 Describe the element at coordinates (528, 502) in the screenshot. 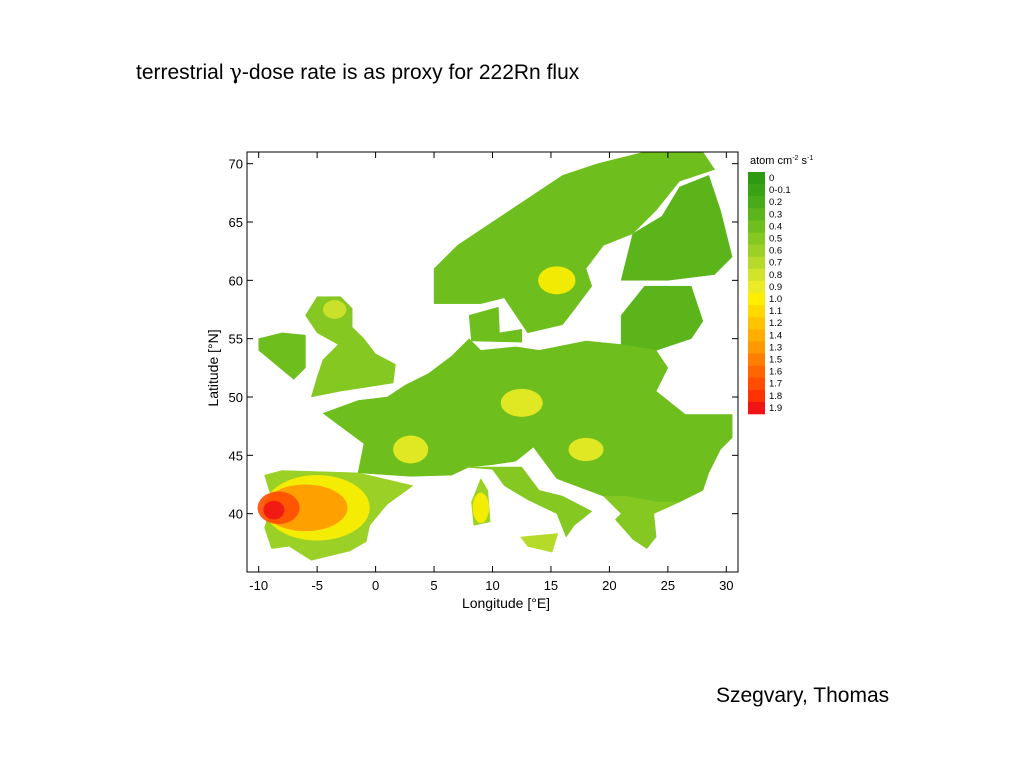

I see `region-italy` at that location.